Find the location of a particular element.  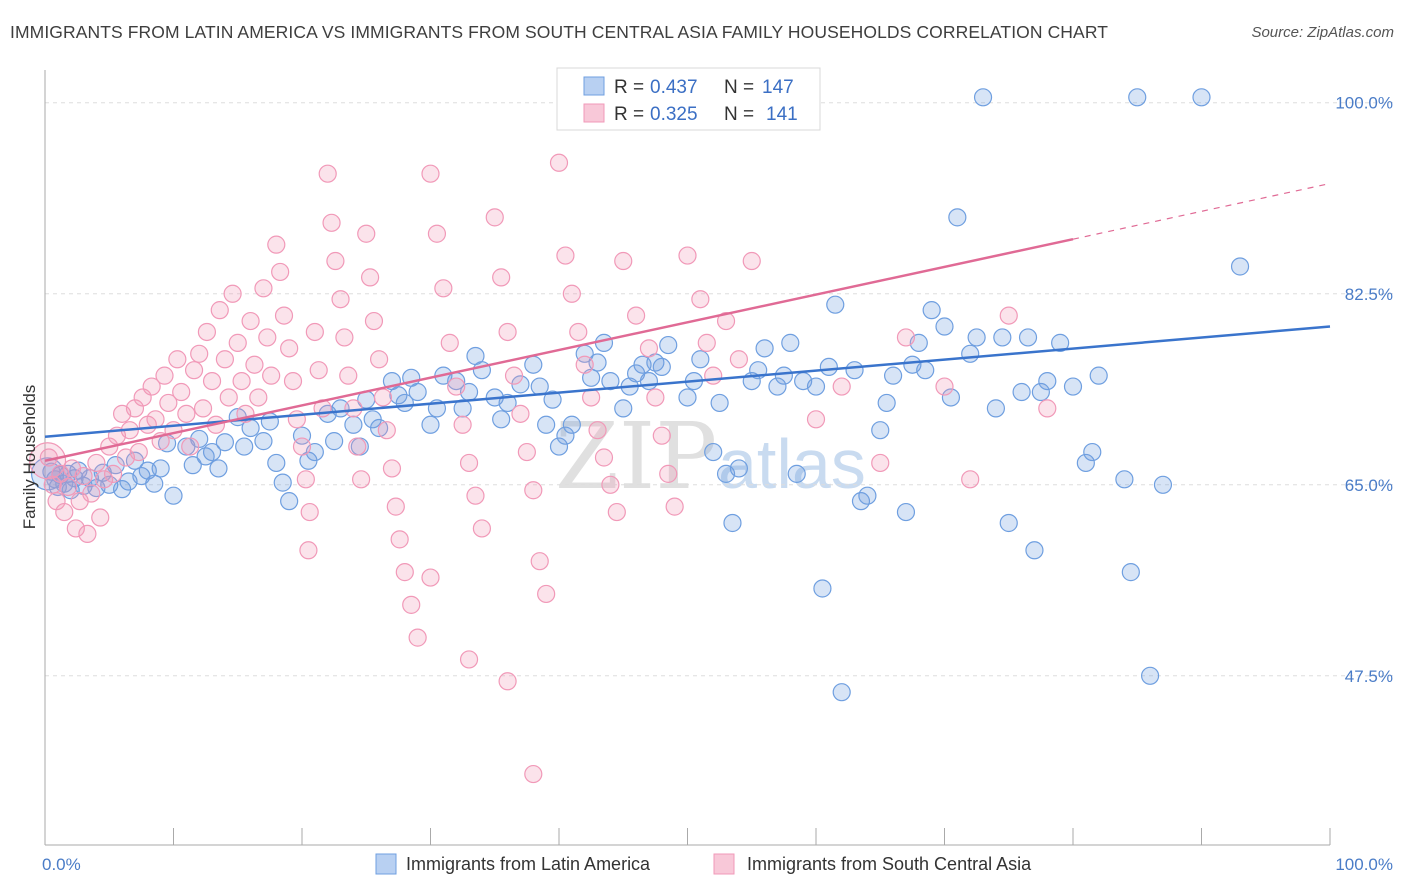

trend-line-south-central-asia-extension is located at coordinates (1201, 211).